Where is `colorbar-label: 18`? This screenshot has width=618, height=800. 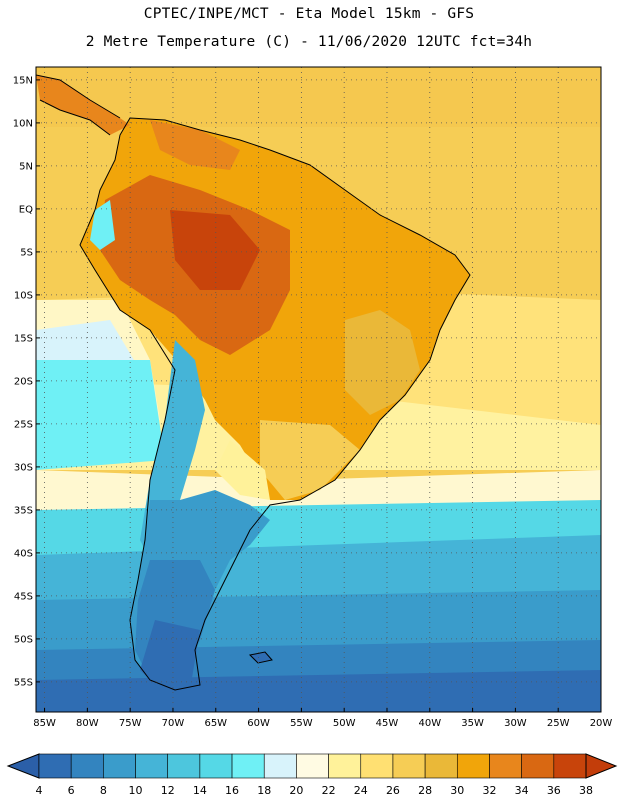
colorbar-label: 18 is located at coordinates (264, 790).